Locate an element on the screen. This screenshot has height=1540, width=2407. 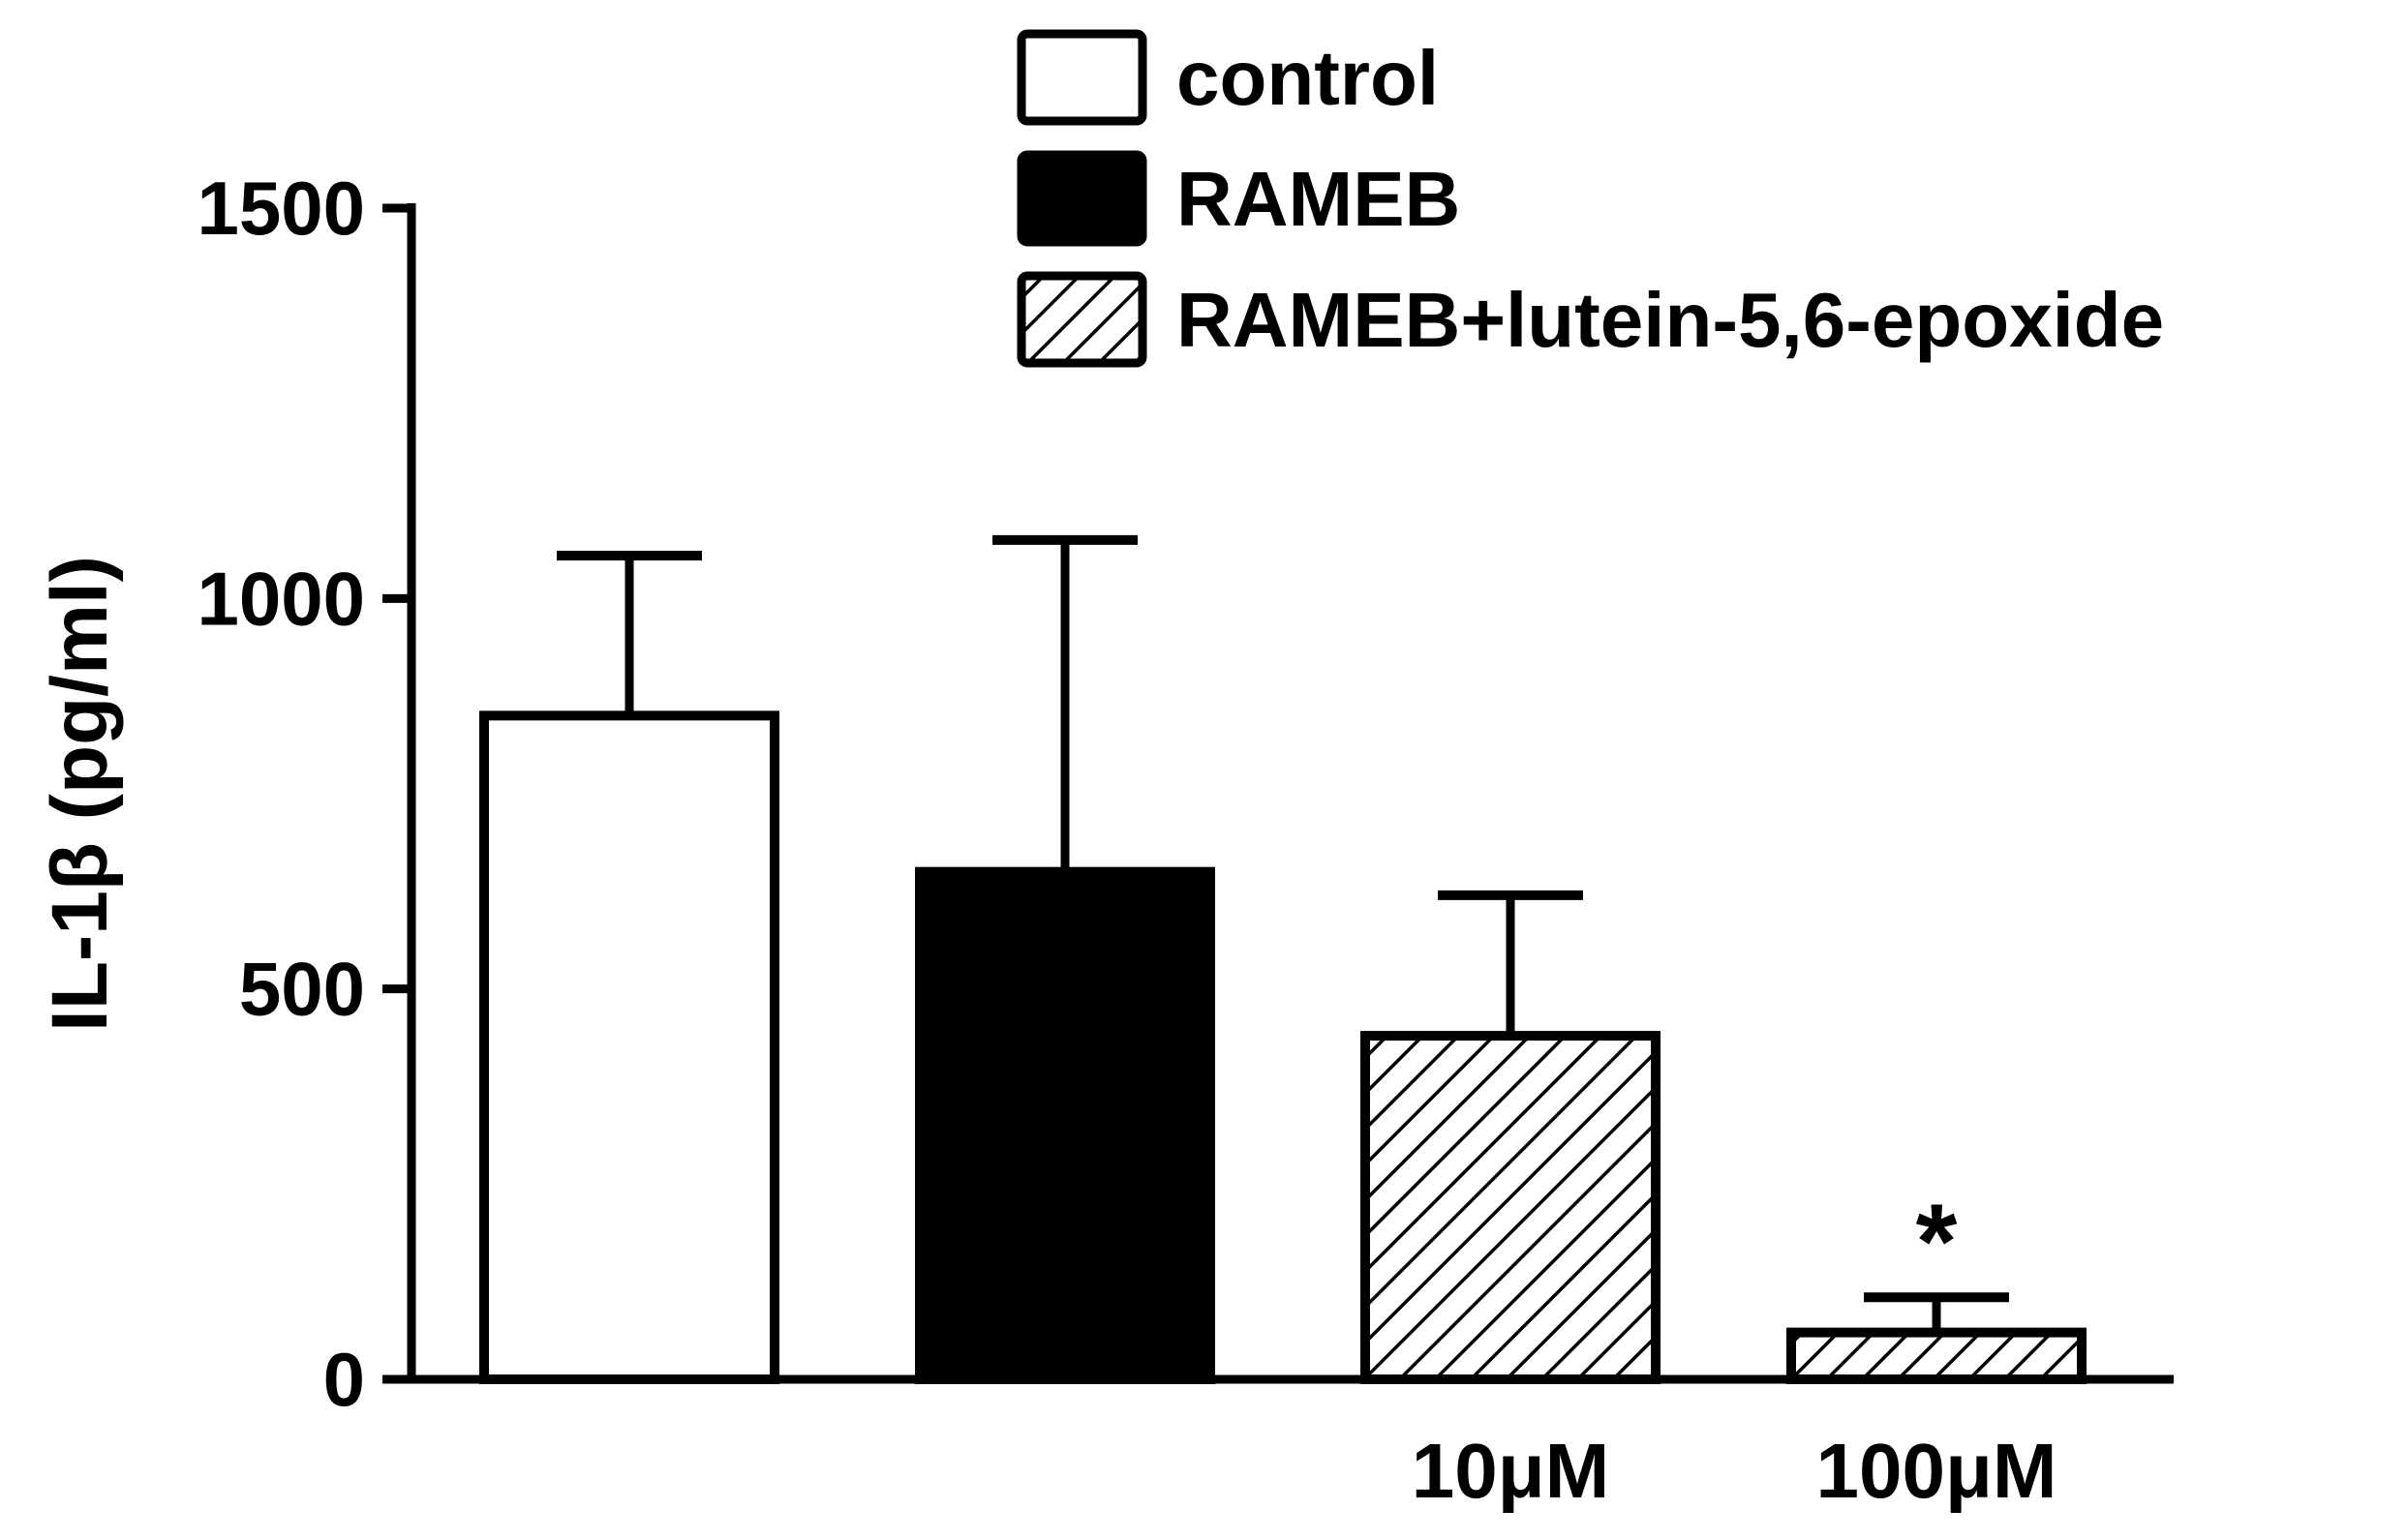
legend-label: control is located at coordinates (1307, 78).